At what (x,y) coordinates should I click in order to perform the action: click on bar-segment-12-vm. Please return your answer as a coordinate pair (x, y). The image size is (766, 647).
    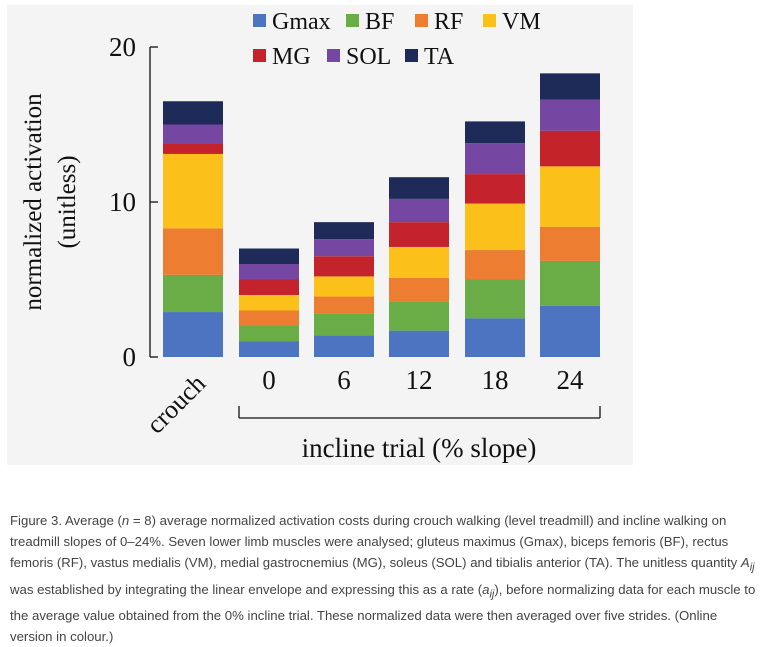
    Looking at the image, I should click on (419, 262).